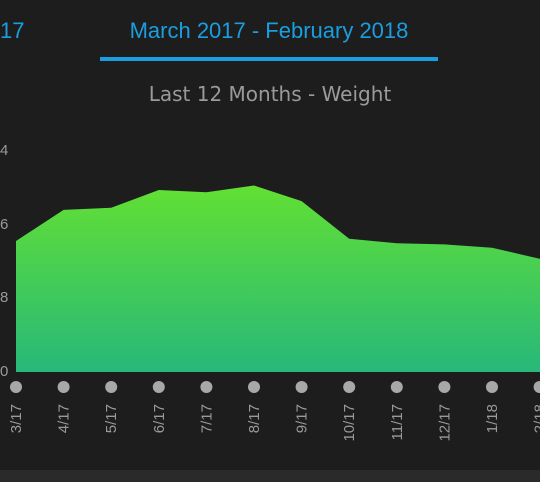 The height and width of the screenshot is (482, 540). I want to click on x-tick-label: 4/17, so click(64, 418).